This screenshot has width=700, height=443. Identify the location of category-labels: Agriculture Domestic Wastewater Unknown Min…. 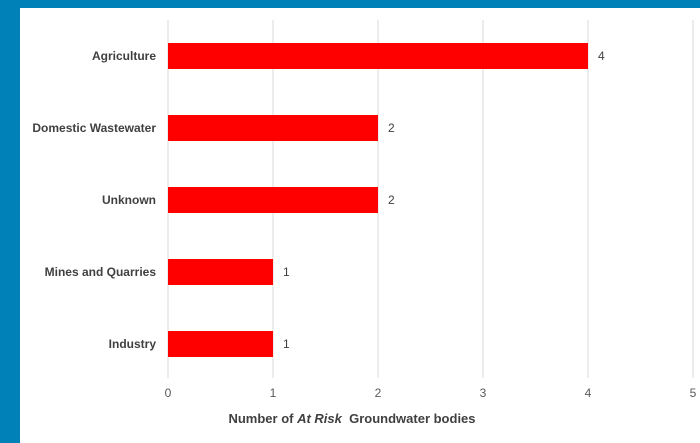
(94, 200).